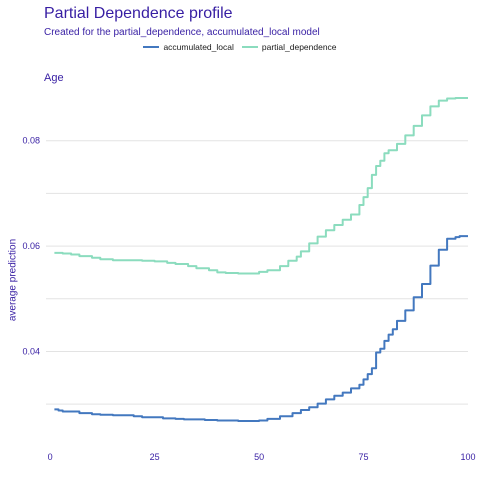 The height and width of the screenshot is (480, 480). I want to click on x-axis-ticks: 0 25 50 75 100, so click(262, 457).